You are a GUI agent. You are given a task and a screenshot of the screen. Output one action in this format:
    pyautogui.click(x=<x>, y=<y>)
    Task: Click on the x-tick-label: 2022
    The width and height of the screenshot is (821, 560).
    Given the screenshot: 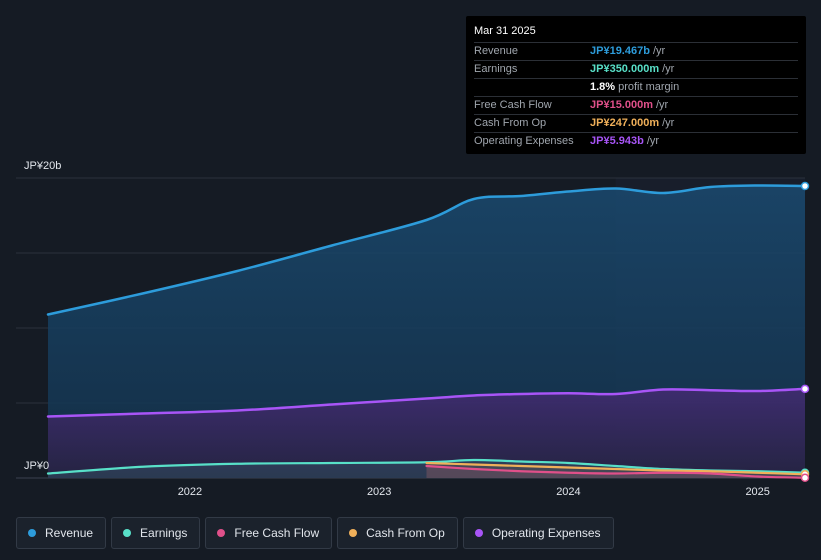 What is the action you would take?
    pyautogui.click(x=190, y=492)
    